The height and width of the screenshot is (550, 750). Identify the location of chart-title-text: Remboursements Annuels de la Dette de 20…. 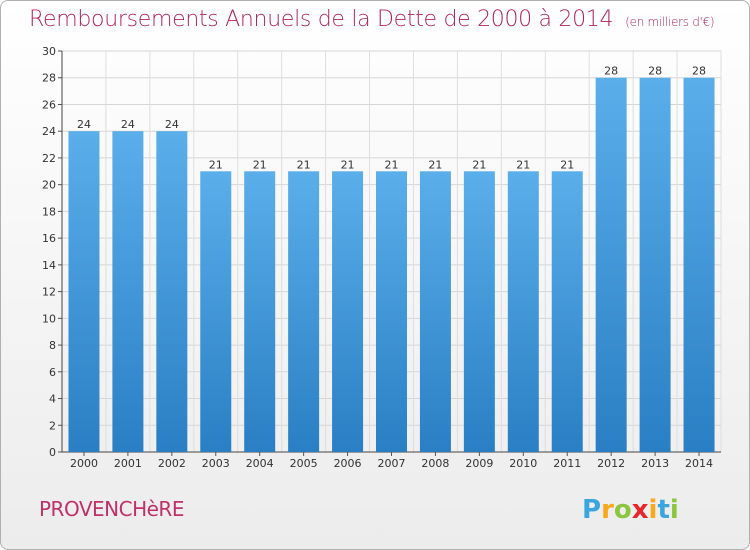
(321, 19).